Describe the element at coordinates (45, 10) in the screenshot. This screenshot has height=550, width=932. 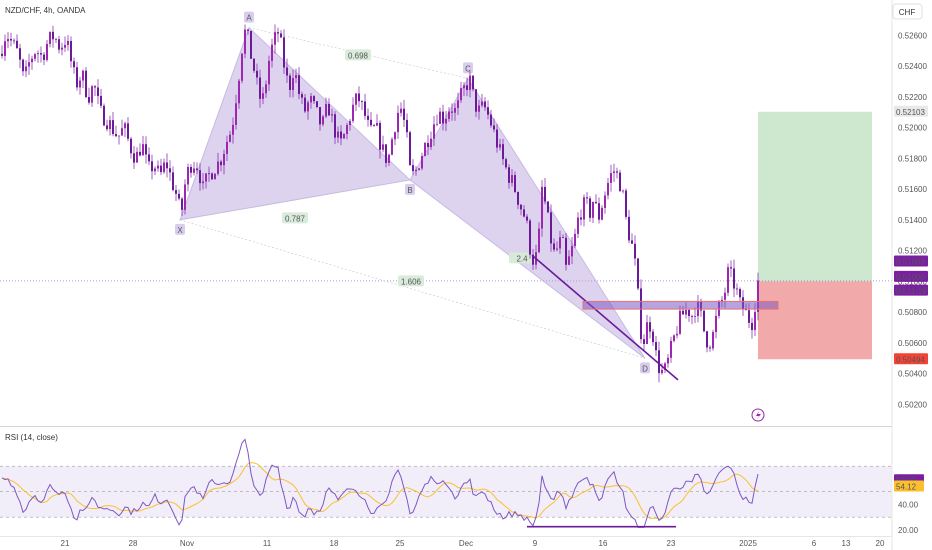
I see `symbol-label: NZD/CHF, 4h, OANDA` at that location.